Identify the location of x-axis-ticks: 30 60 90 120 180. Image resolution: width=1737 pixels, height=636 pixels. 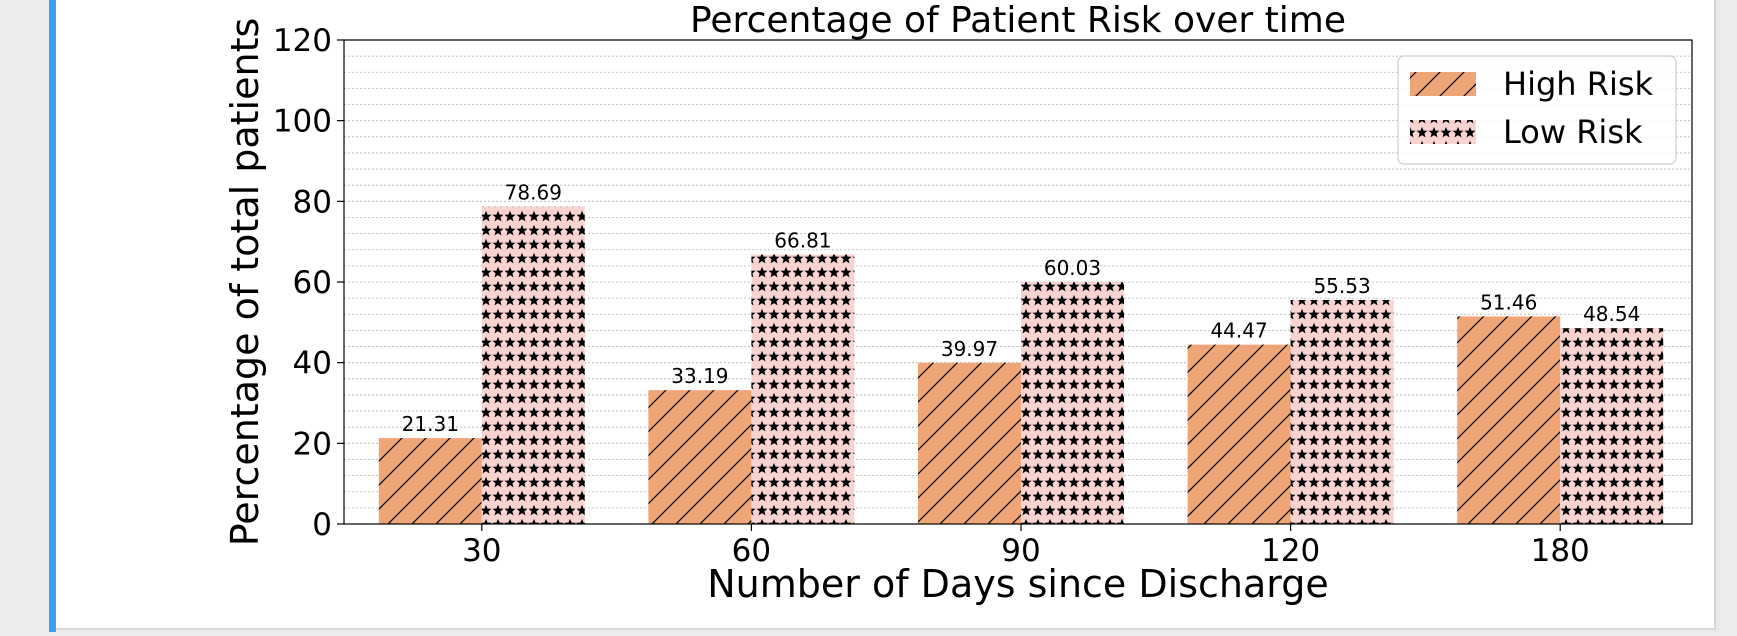
(1026, 546).